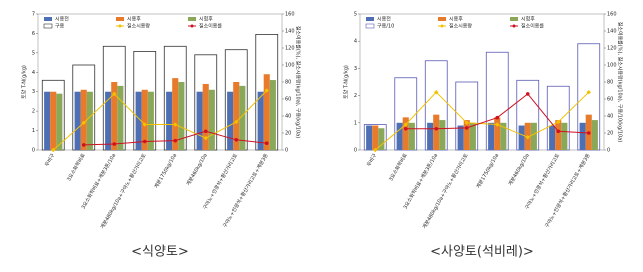 The image size is (643, 272). I want to click on legend-label: 시용전, so click(384, 19).